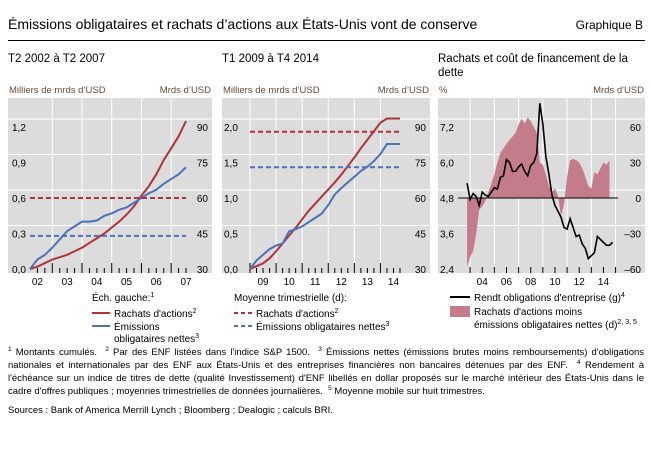 The image size is (651, 460). I want to click on ytick-right-label: 0, so click(638, 199).